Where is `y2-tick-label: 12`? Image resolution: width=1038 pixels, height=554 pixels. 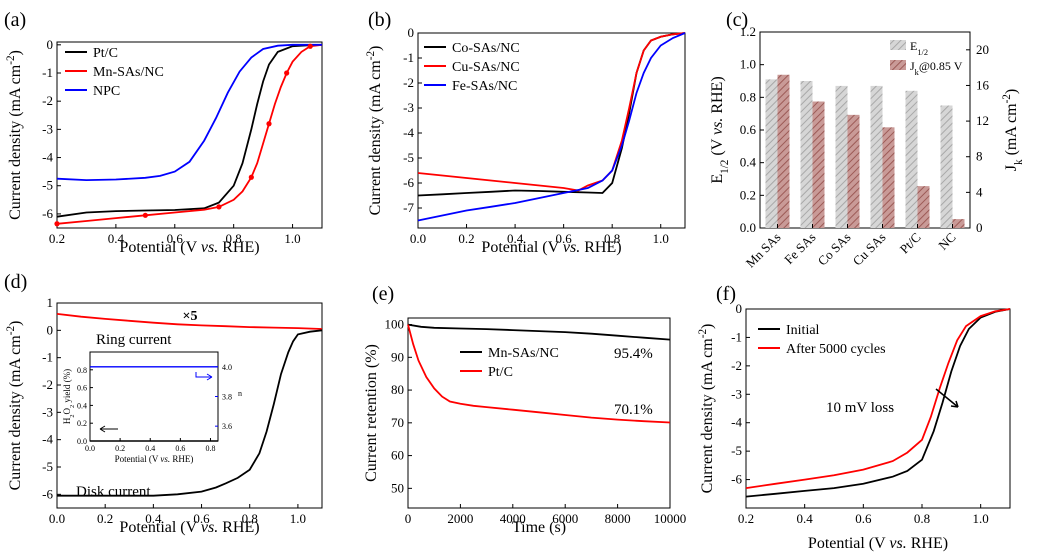
y2-tick-label: 12 is located at coordinates (982, 120).